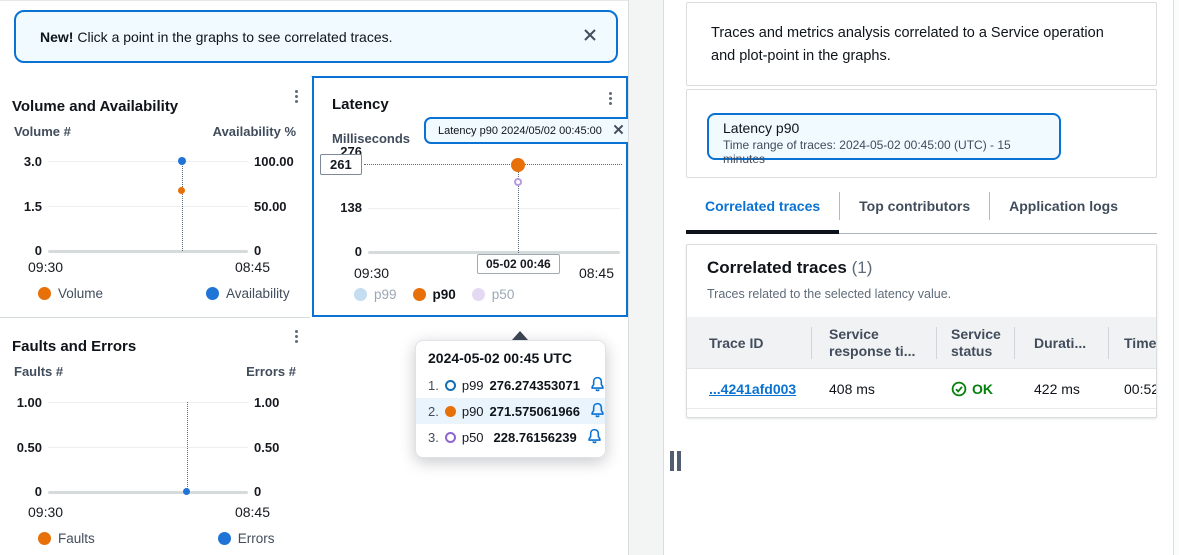 The image size is (1179, 555). What do you see at coordinates (510, 411) in the screenshot?
I see `tooltip-row-p90-selected: 2. p90 271.575061966` at bounding box center [510, 411].